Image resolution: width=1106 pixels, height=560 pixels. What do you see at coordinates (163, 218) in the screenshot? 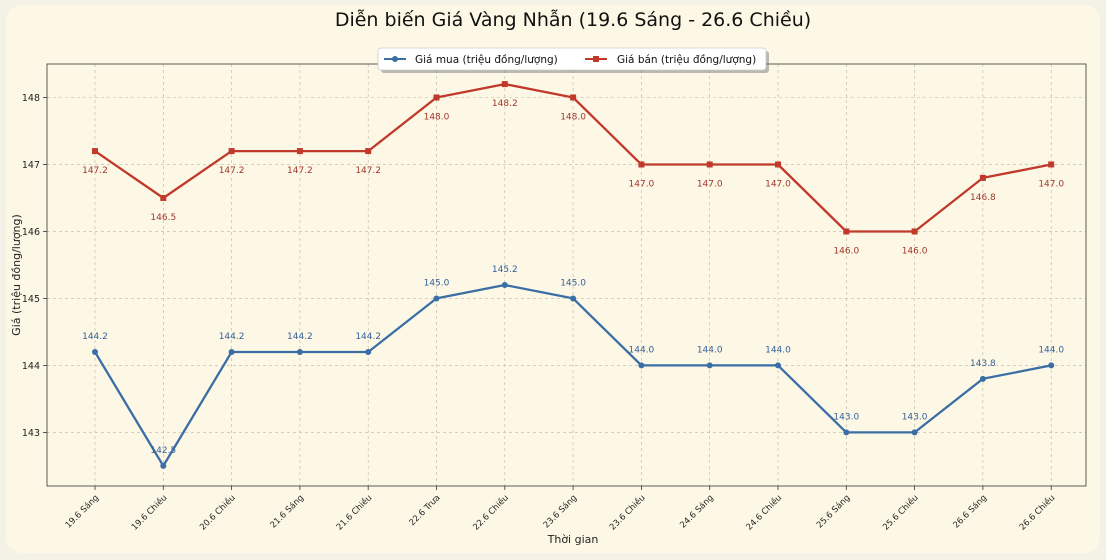
I see `data-label: 146.5` at bounding box center [163, 218].